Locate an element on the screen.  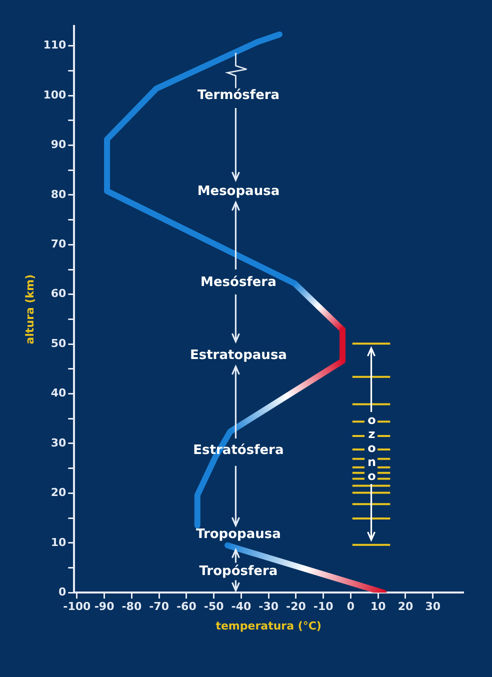
x-tick-label: -10 is located at coordinates (323, 607).